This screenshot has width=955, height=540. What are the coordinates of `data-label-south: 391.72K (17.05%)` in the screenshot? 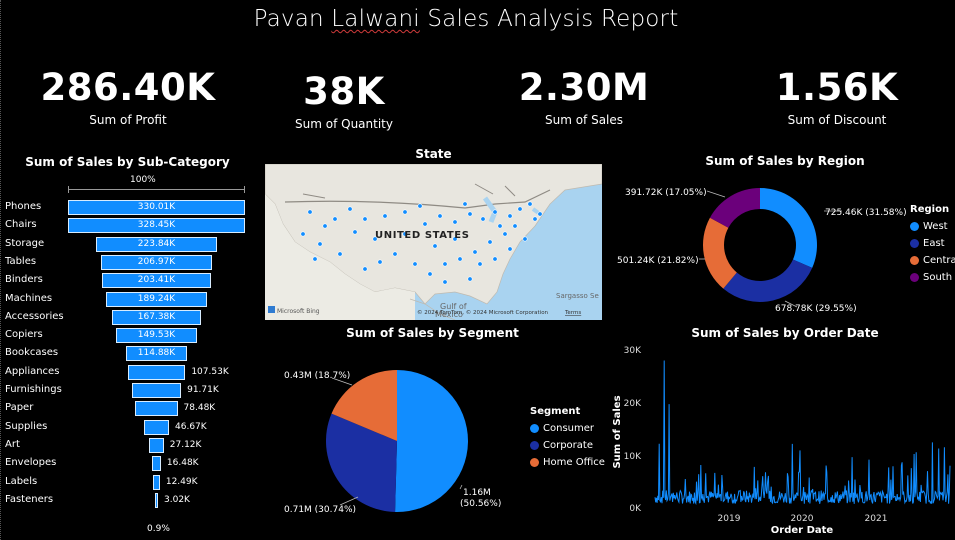 It's located at (666, 193).